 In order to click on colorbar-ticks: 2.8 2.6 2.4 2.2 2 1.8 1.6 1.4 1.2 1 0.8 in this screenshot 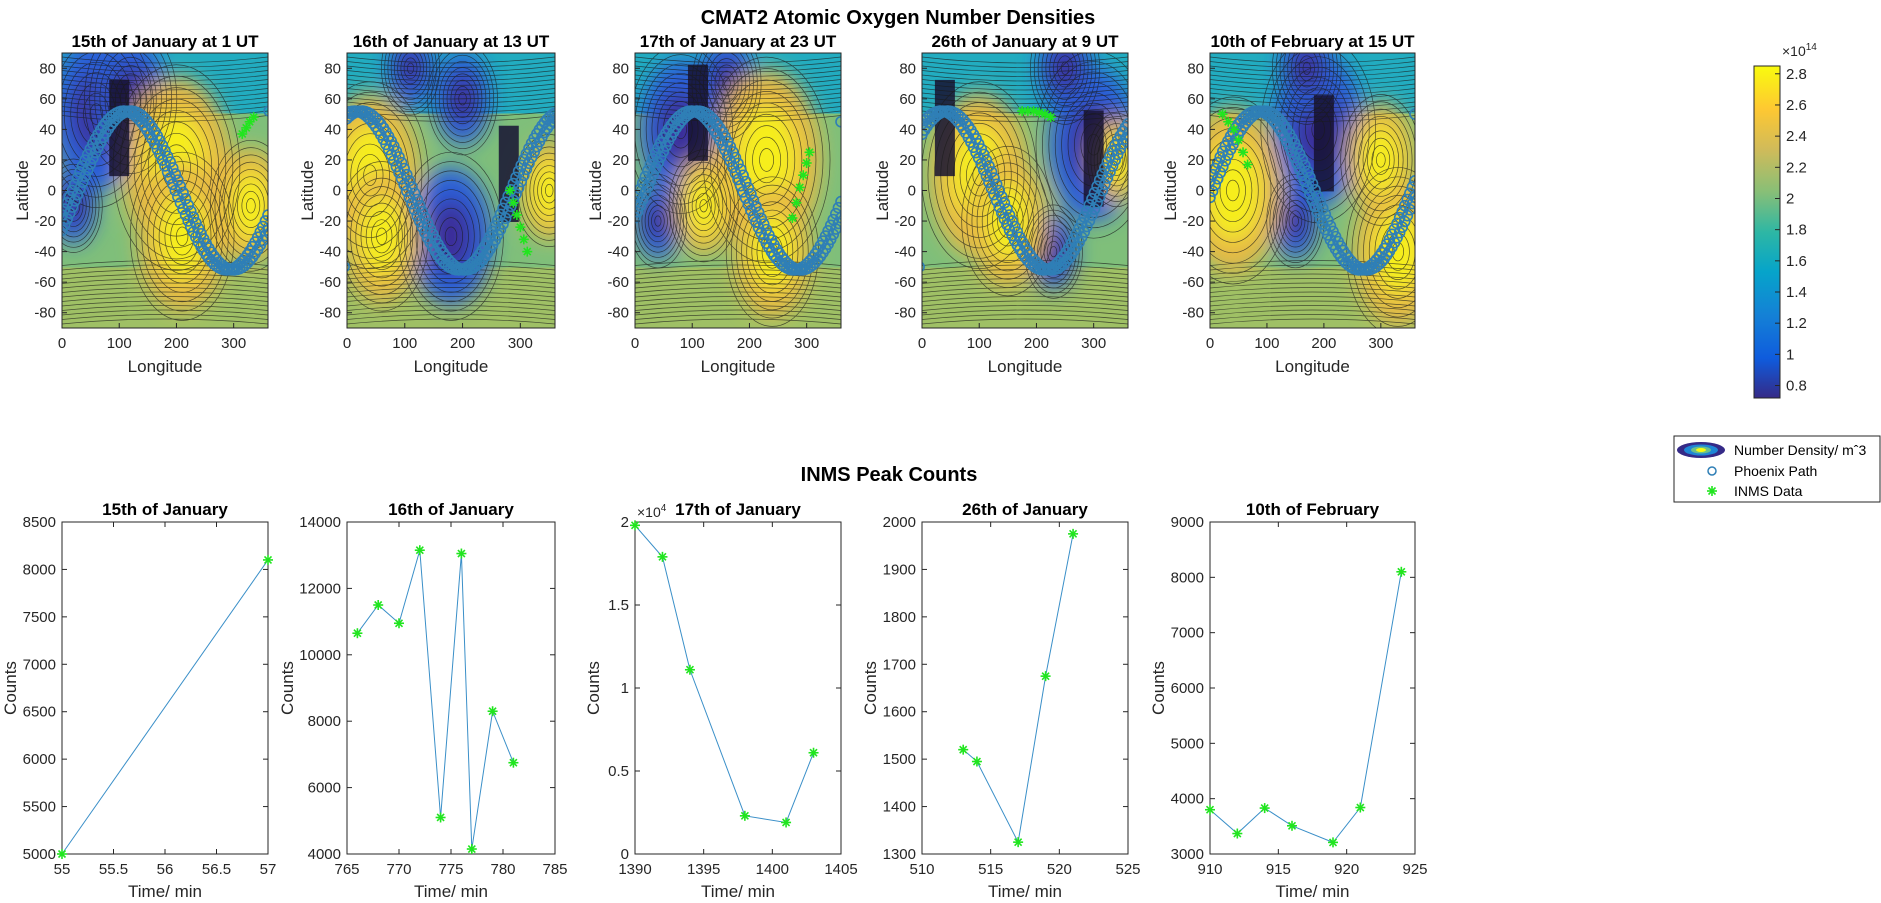, I will do `click(1791, 230)`.